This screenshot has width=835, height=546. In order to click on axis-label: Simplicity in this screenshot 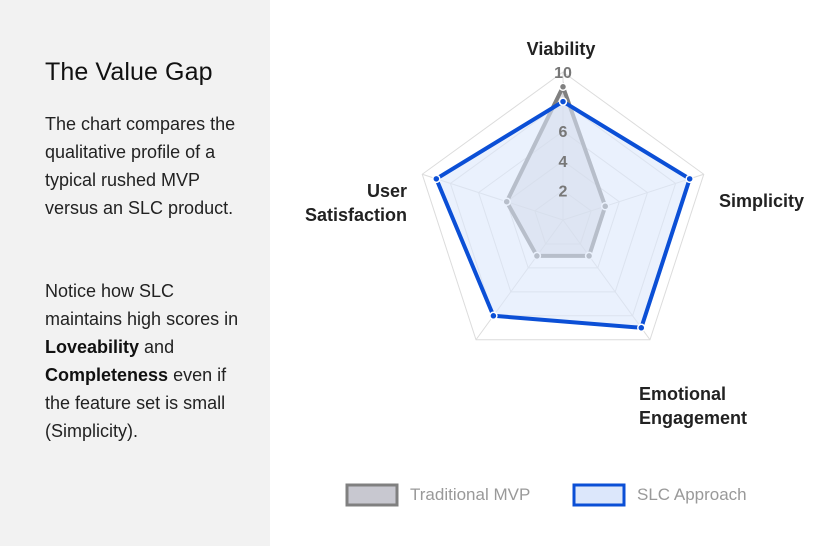, I will do `click(761, 201)`.